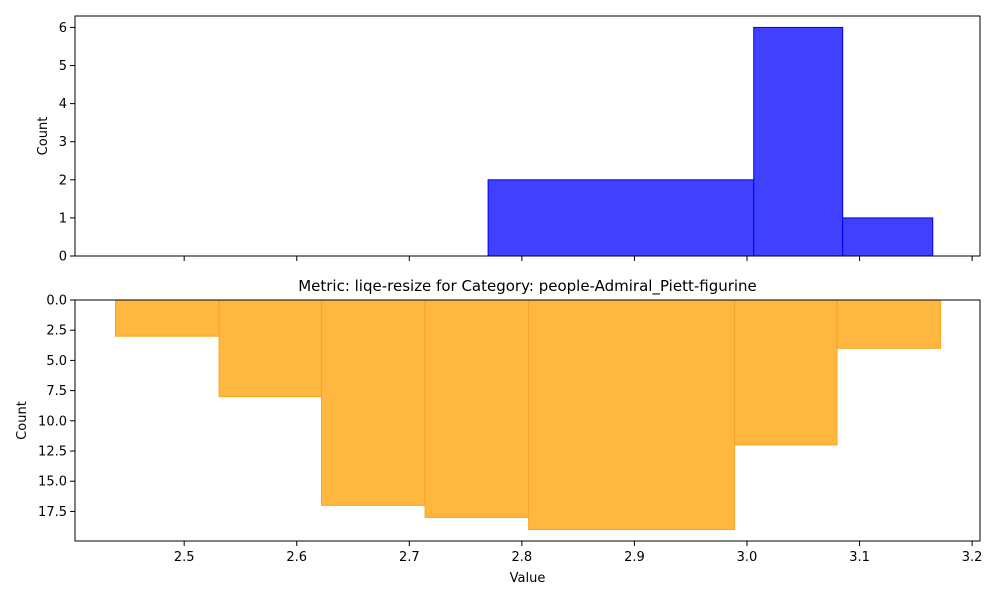 The height and width of the screenshot is (600, 1000). I want to click on y-tick-label: 1, so click(63, 218).